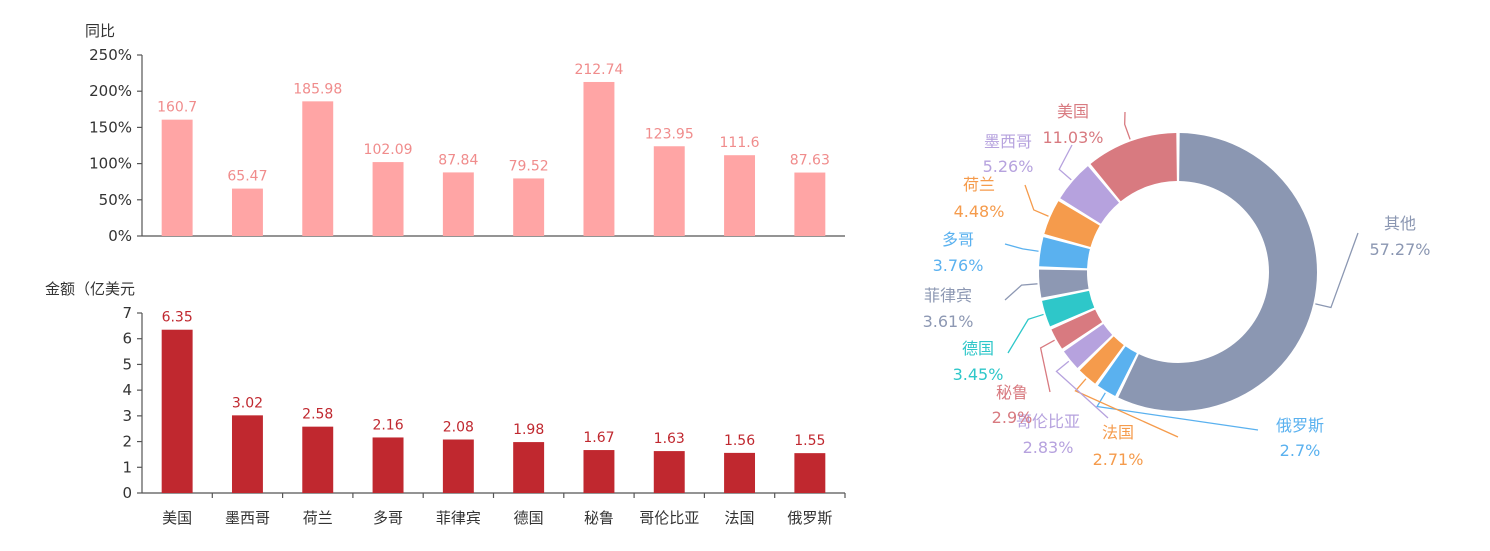 Image resolution: width=1490 pixels, height=551 pixels. Describe the element at coordinates (529, 166) in the screenshot. I see `bar-value-label: 79.52` at that location.